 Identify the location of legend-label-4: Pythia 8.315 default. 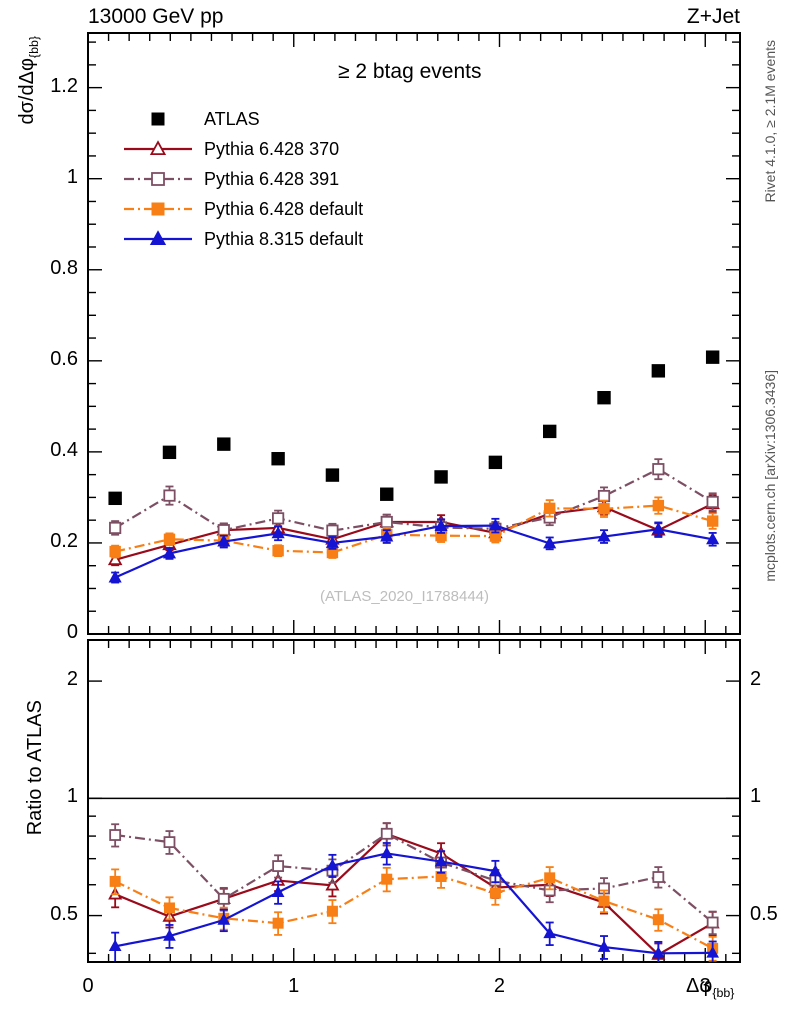
(284, 238).